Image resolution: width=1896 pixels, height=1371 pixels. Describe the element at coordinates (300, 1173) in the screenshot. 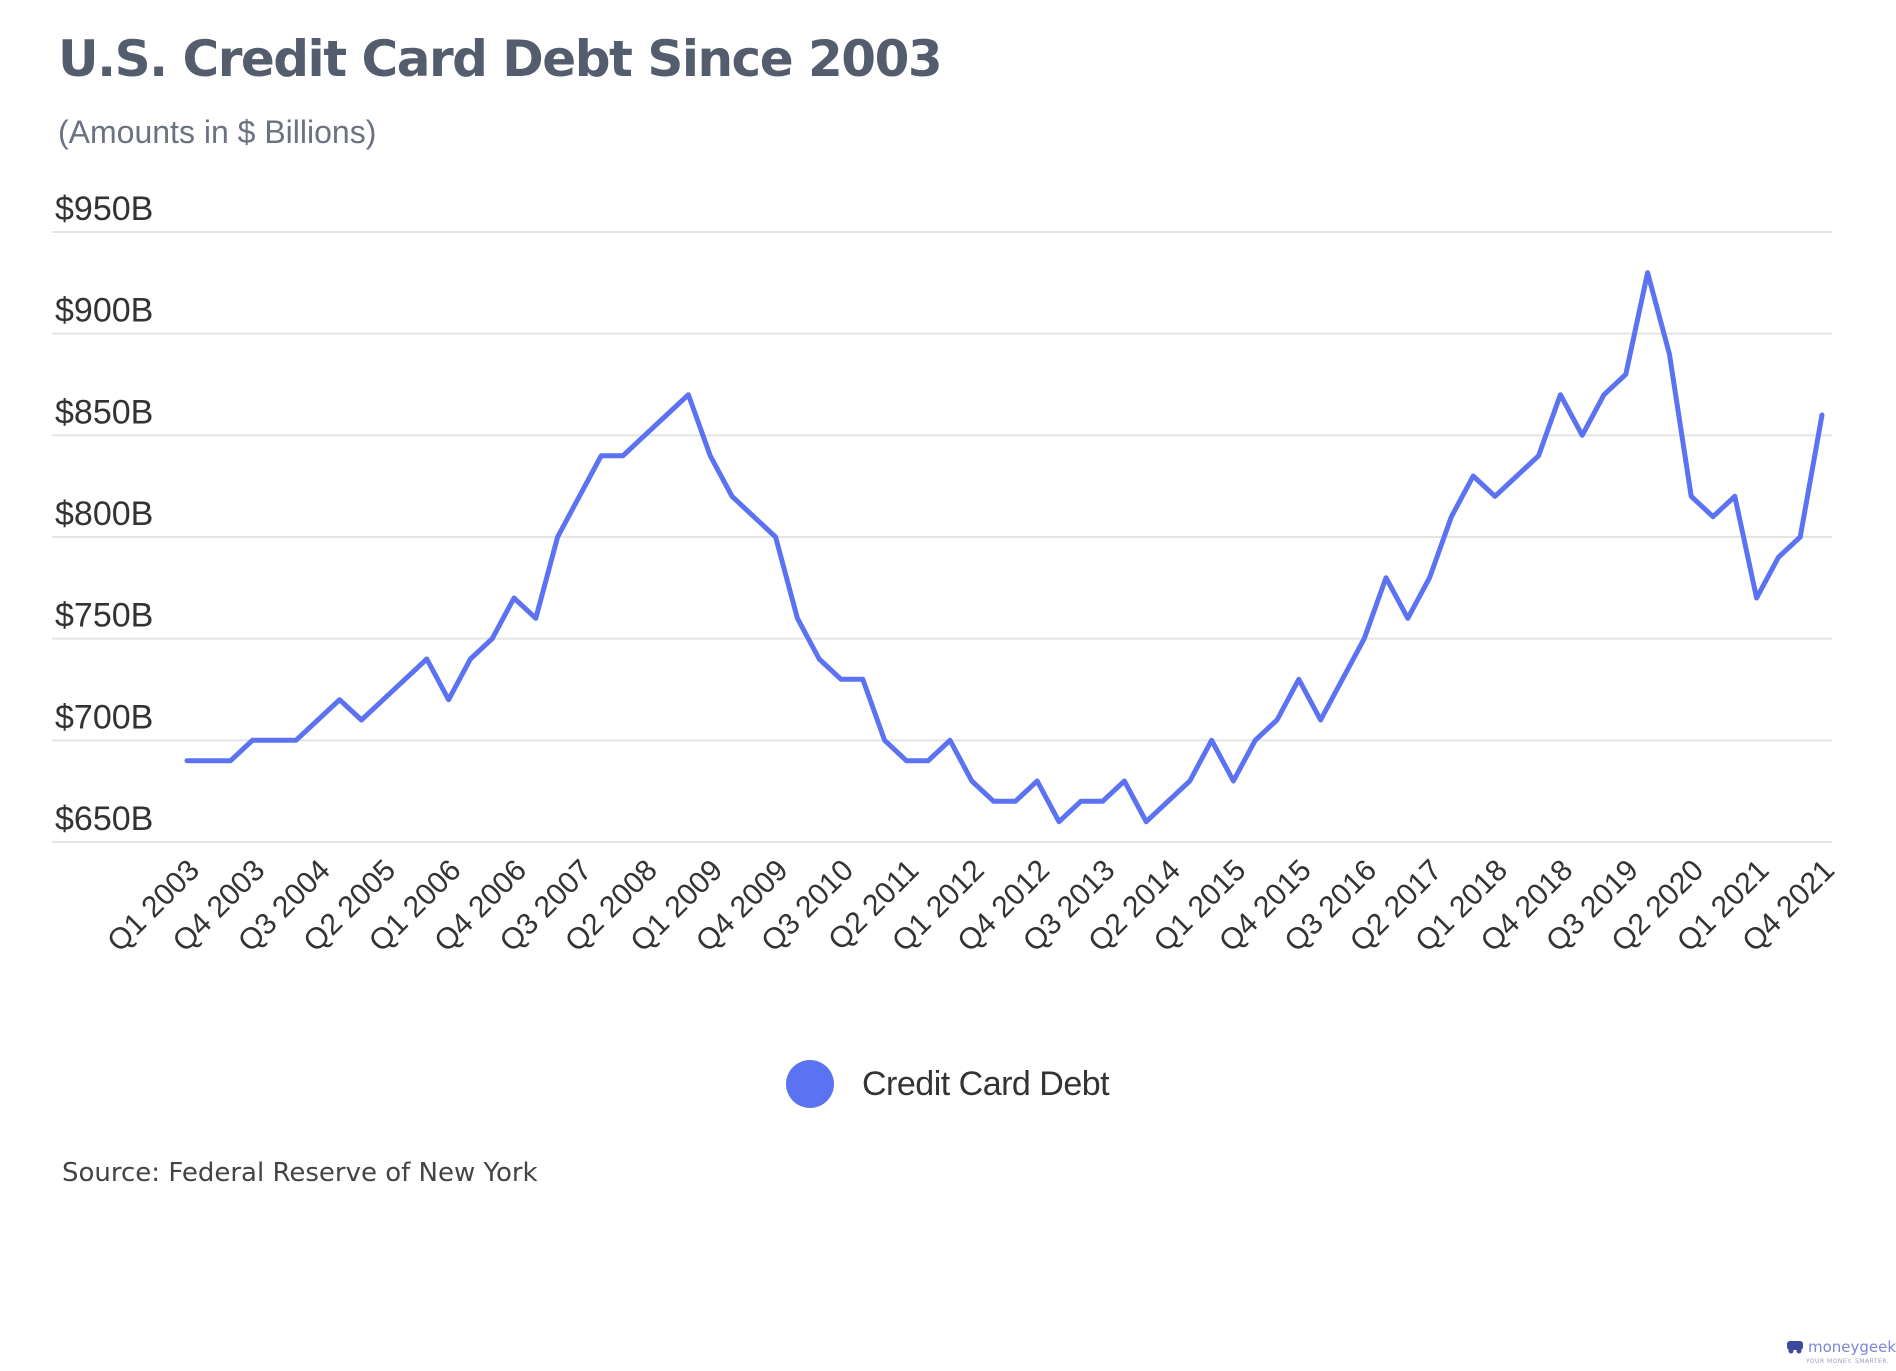

I see `source-note: Source: Federal Reserve of New York` at that location.